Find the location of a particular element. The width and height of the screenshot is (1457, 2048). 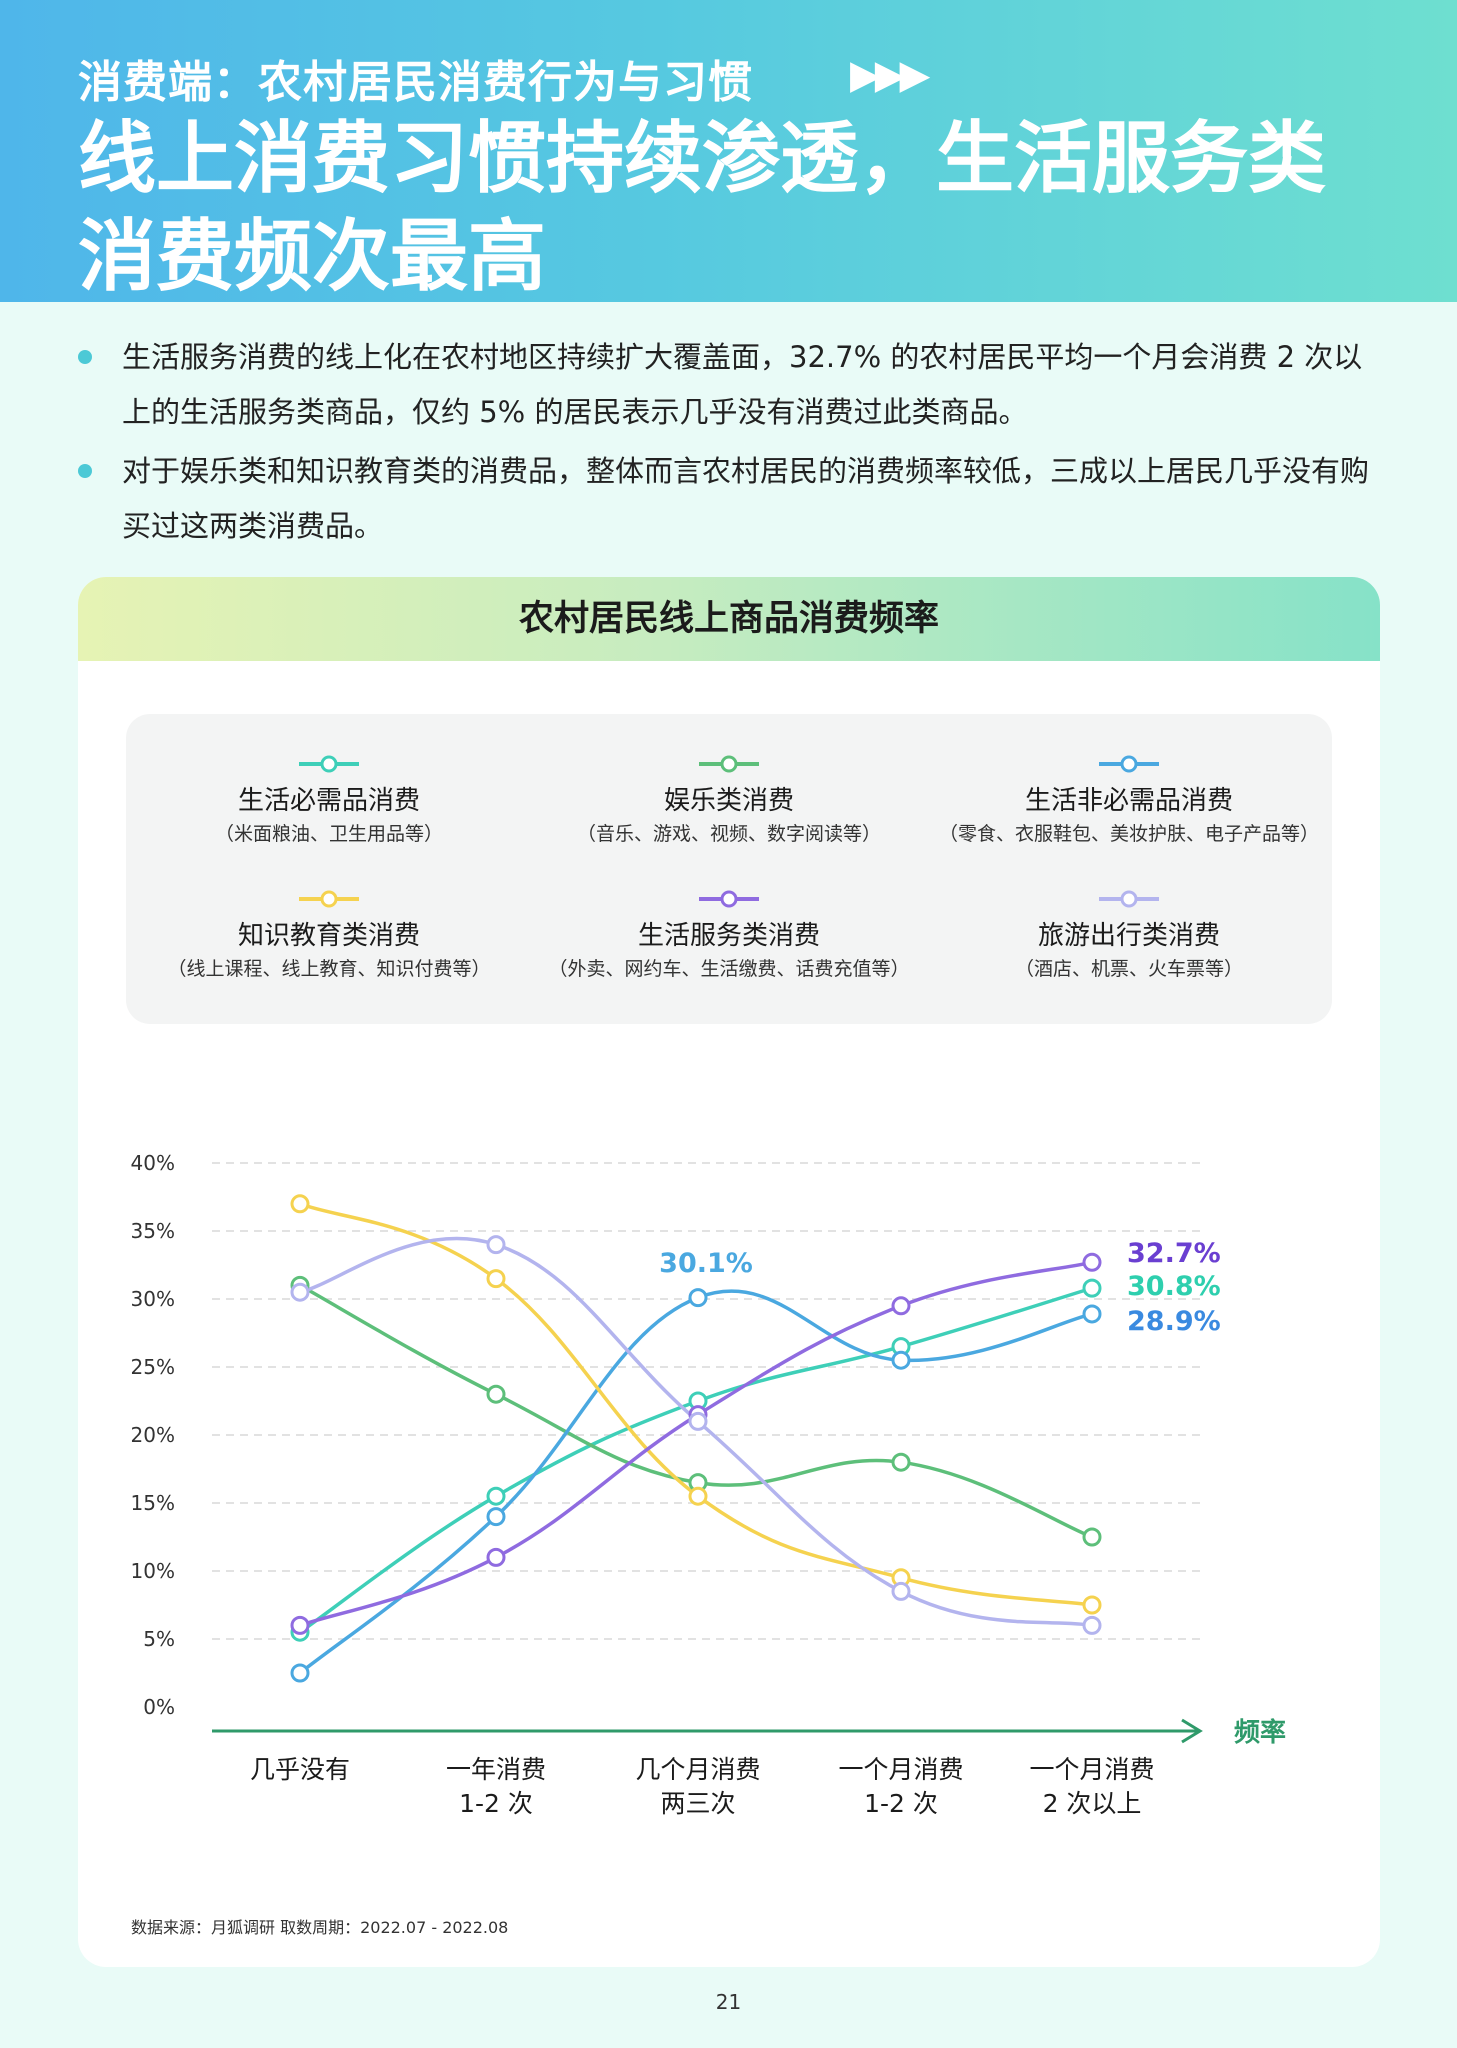

section-kicker: 消费端：农村居民消费行为与习惯 is located at coordinates (415, 82).